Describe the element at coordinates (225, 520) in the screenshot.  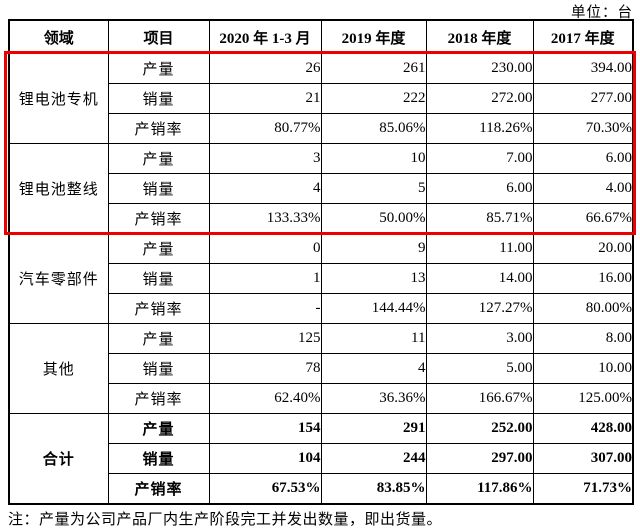
I see `footnote: 注：产量为公司产品厂内生产阶段完工并发出数量，即出货量。` at that location.